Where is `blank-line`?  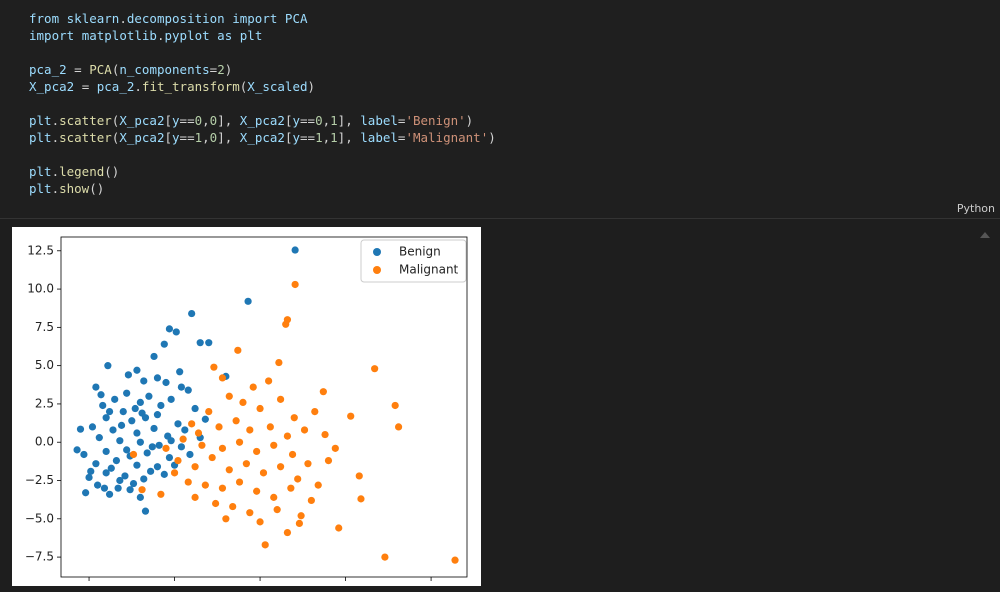 blank-line is located at coordinates (262, 103).